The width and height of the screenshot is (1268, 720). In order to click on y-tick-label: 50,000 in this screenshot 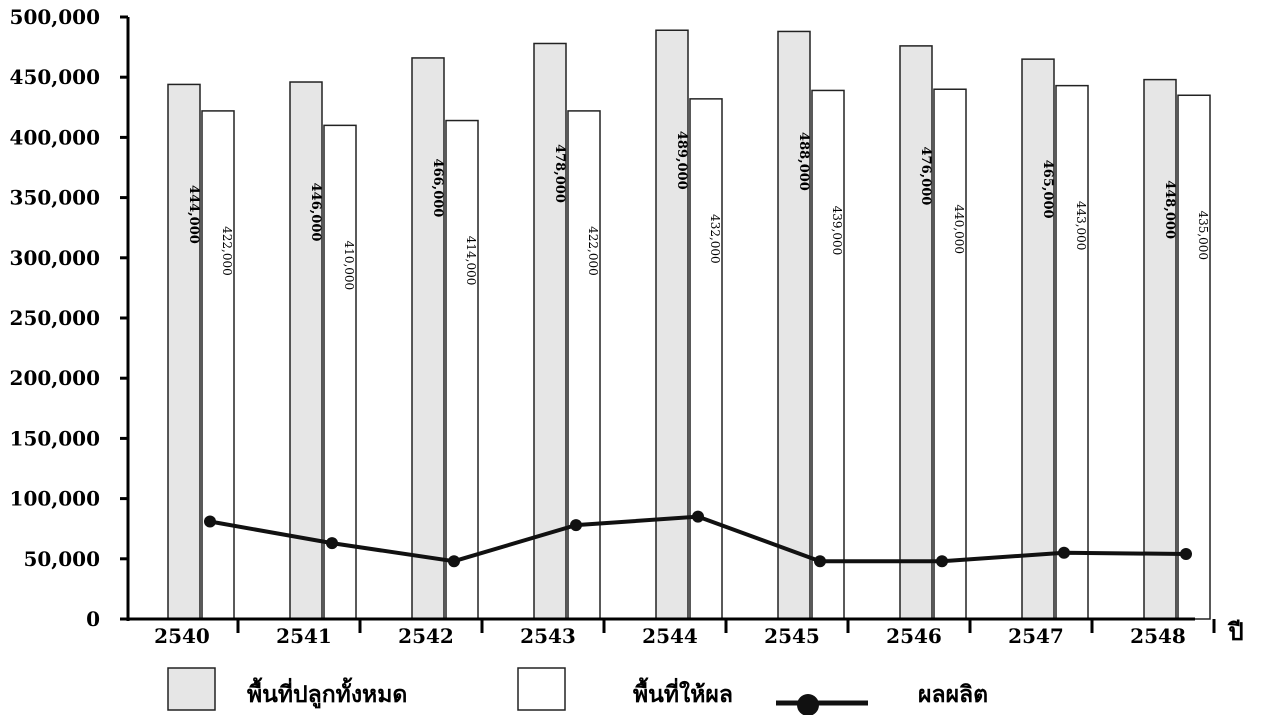, I will do `click(61, 559)`.